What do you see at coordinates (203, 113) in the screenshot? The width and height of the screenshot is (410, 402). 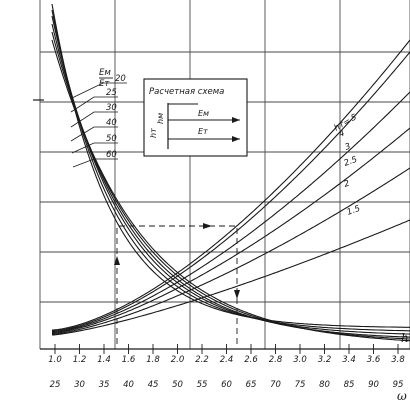 I see `scheme-em-label: Eм` at bounding box center [203, 113].